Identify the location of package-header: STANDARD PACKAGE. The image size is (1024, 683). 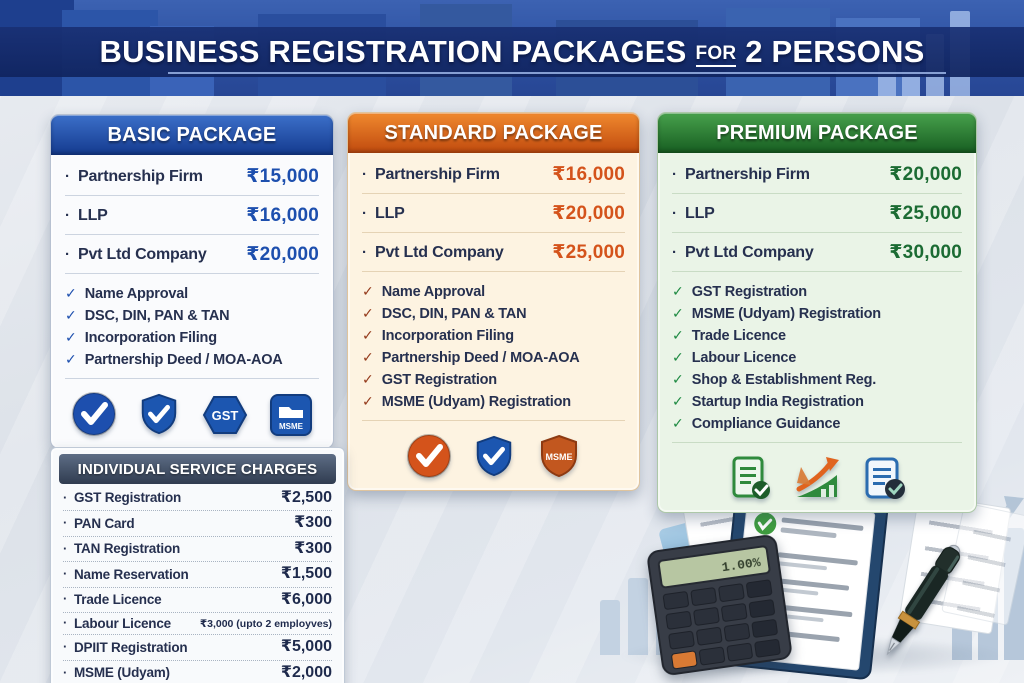
(493, 133).